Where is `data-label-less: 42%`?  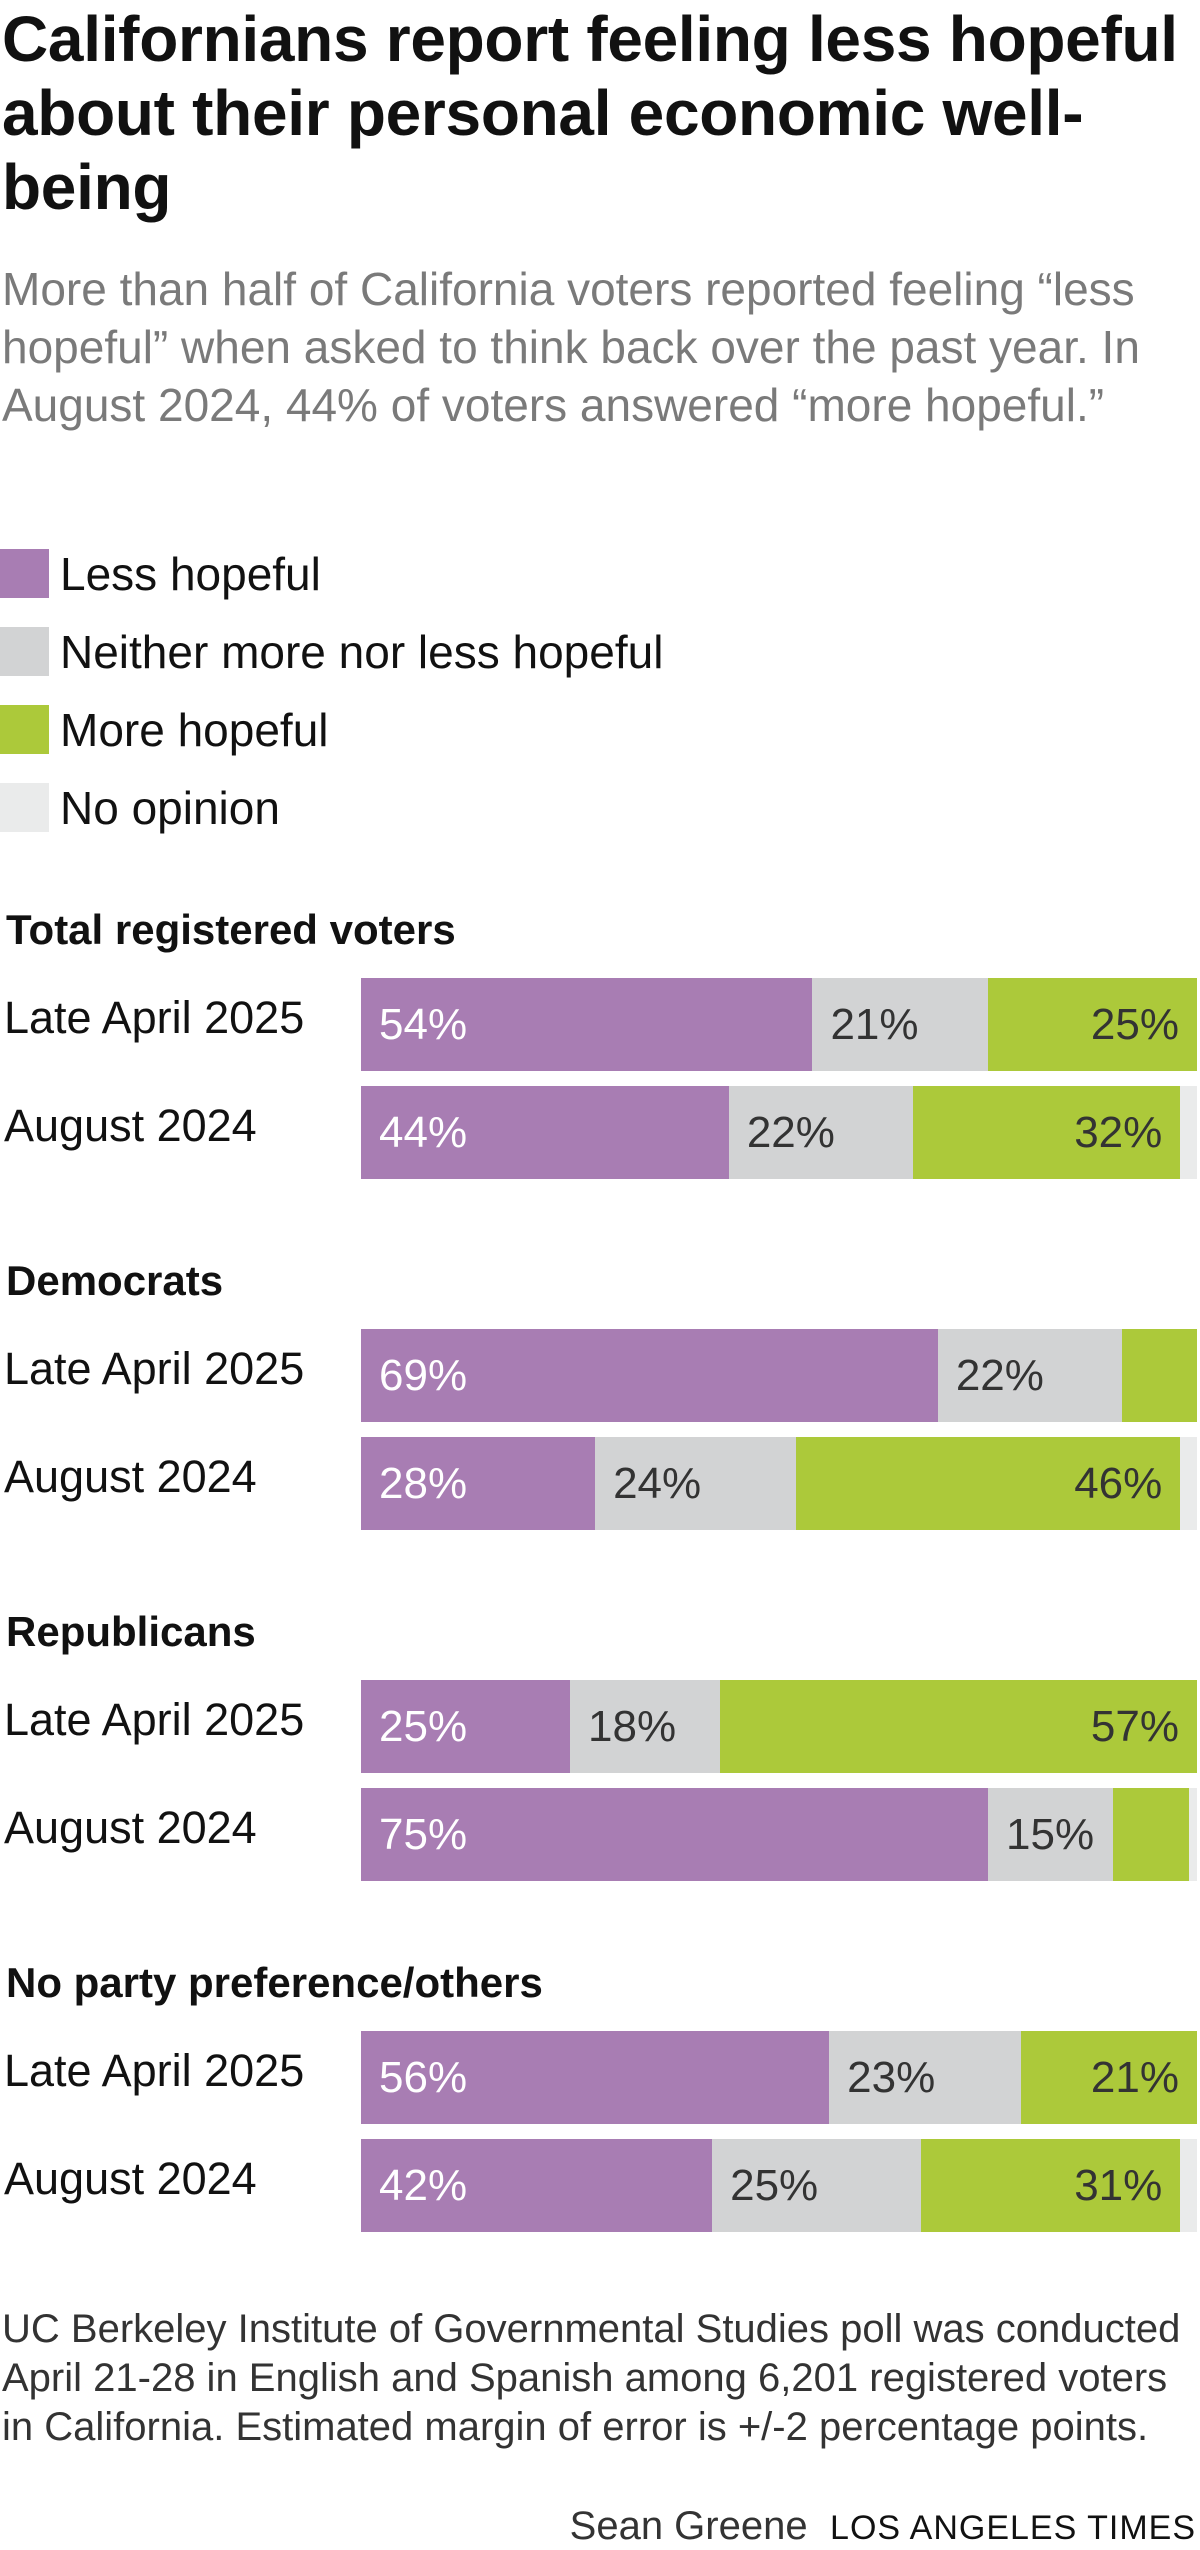
data-label-less: 42% is located at coordinates (423, 2185).